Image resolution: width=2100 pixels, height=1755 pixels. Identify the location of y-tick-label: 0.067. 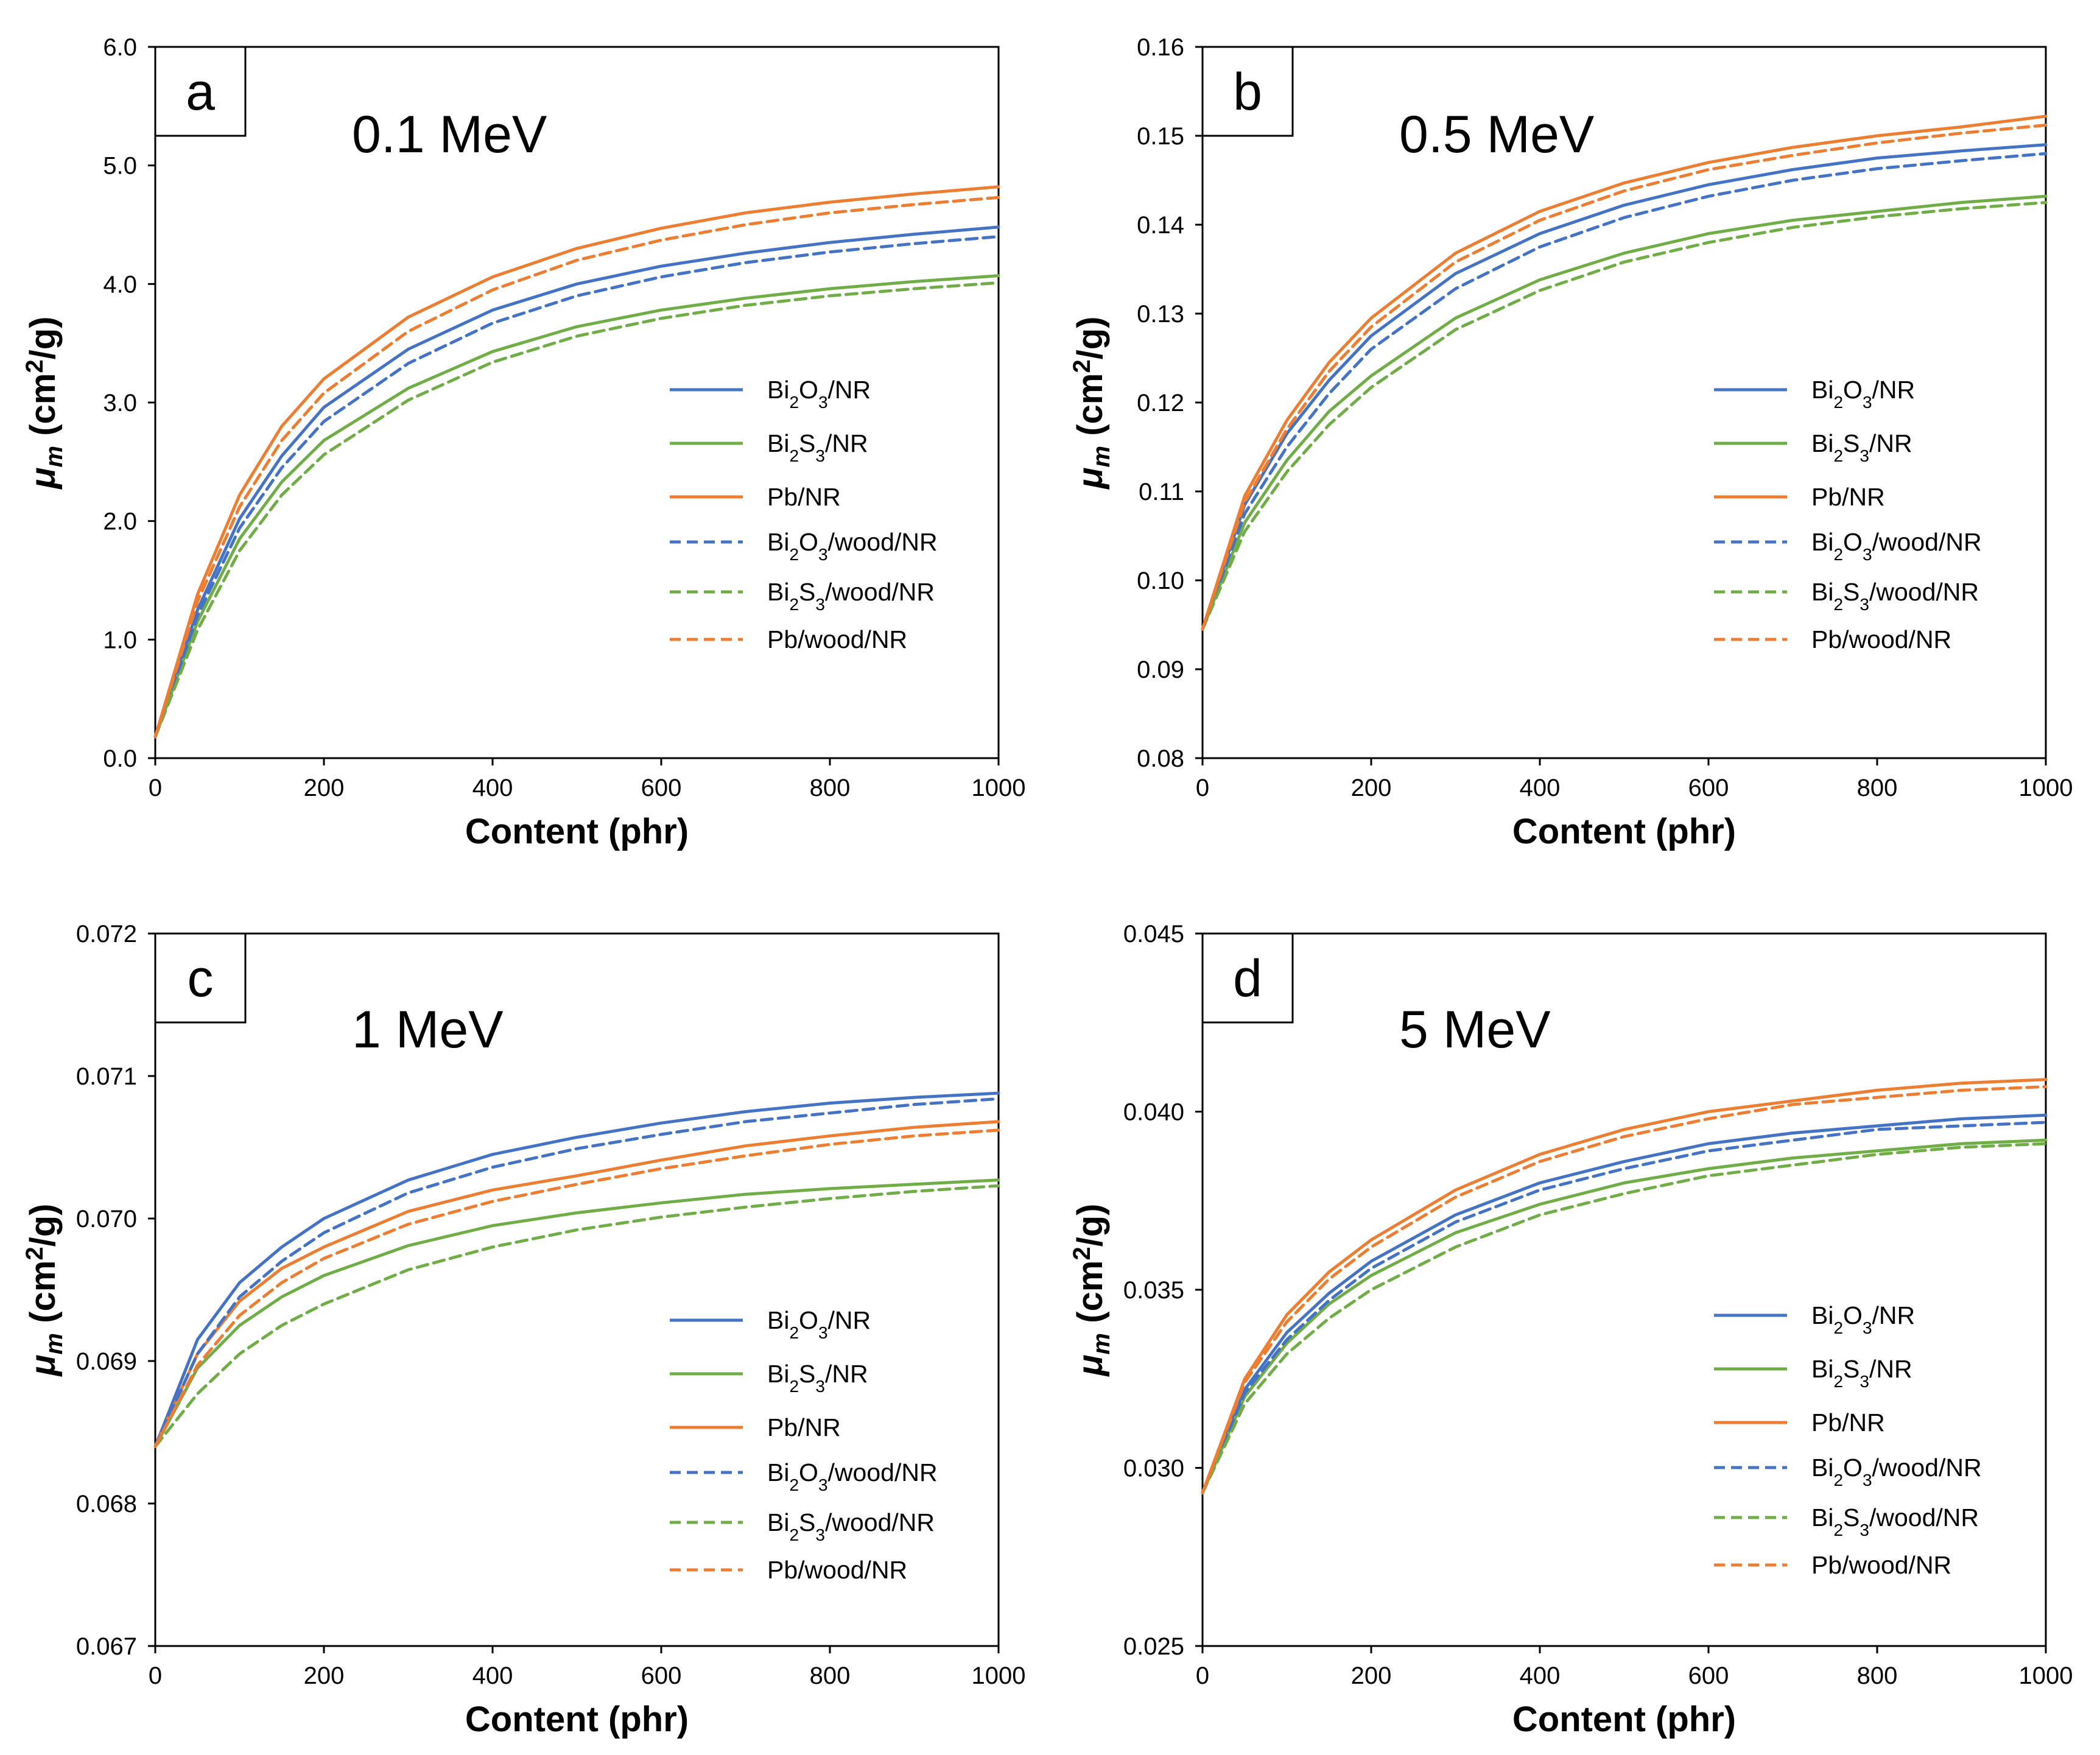
(106, 1646).